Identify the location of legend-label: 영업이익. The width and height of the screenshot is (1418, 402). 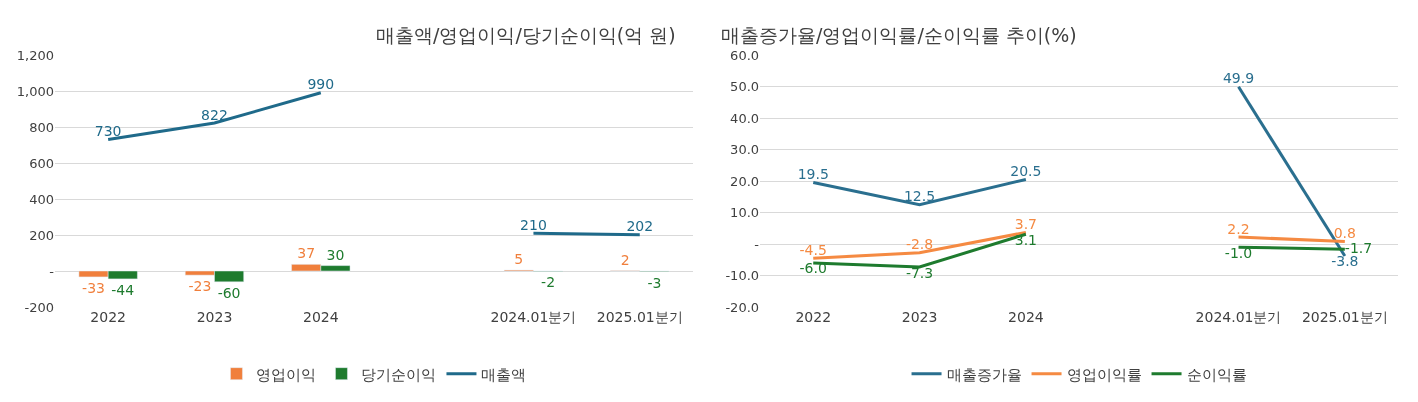
(286, 374).